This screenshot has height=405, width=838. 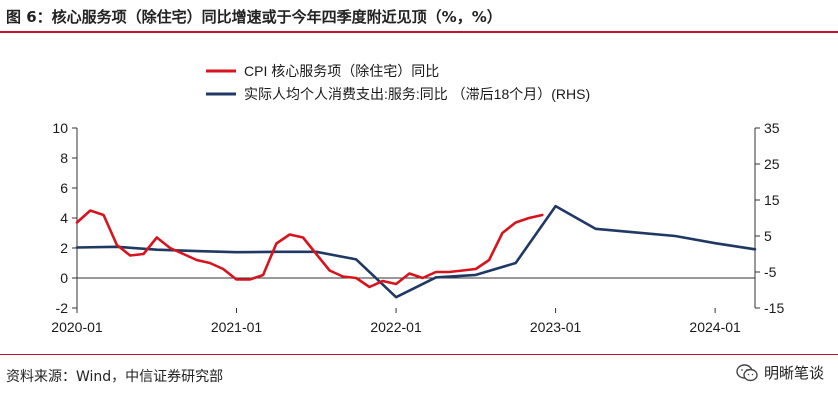 I want to click on brand-label: 明晰笔谈, so click(x=793, y=373).